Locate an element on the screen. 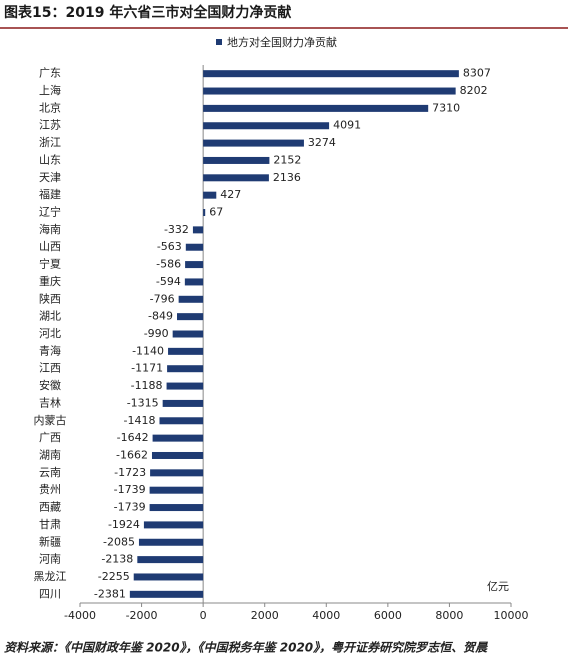  y-tick-label: 吉林 is located at coordinates (50, 402).